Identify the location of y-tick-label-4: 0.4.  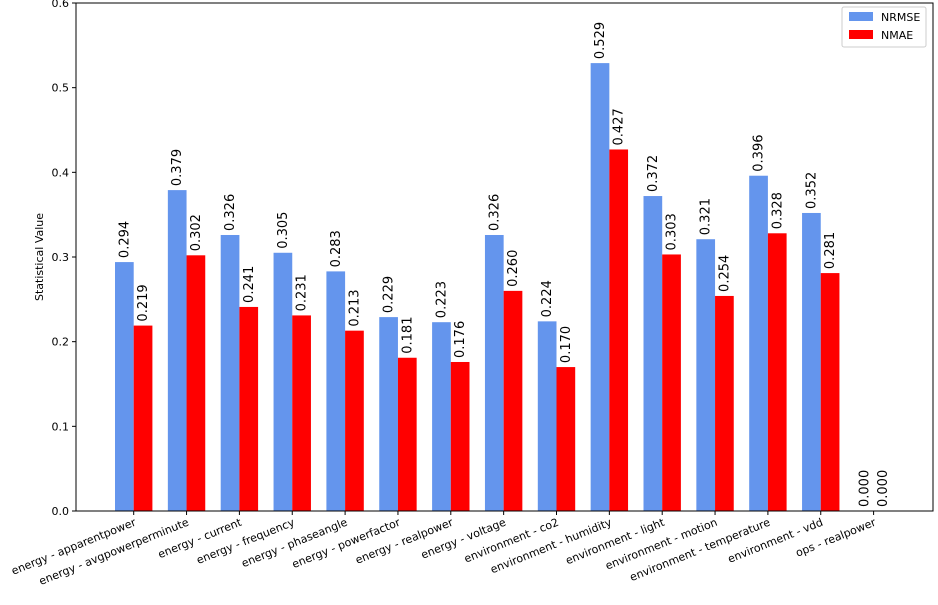
(61, 172).